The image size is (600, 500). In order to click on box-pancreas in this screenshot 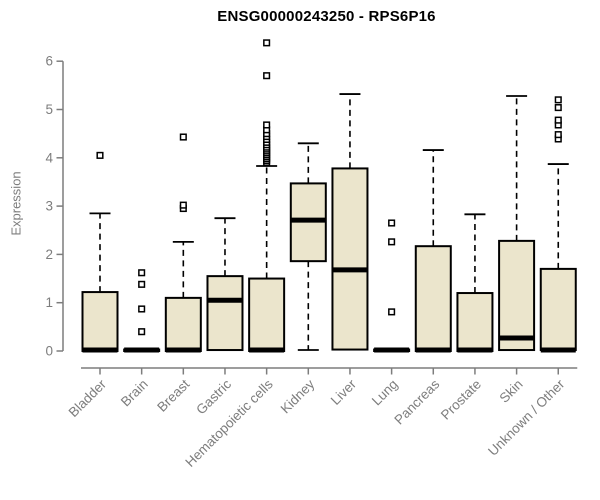, I will do `click(433, 298)`.